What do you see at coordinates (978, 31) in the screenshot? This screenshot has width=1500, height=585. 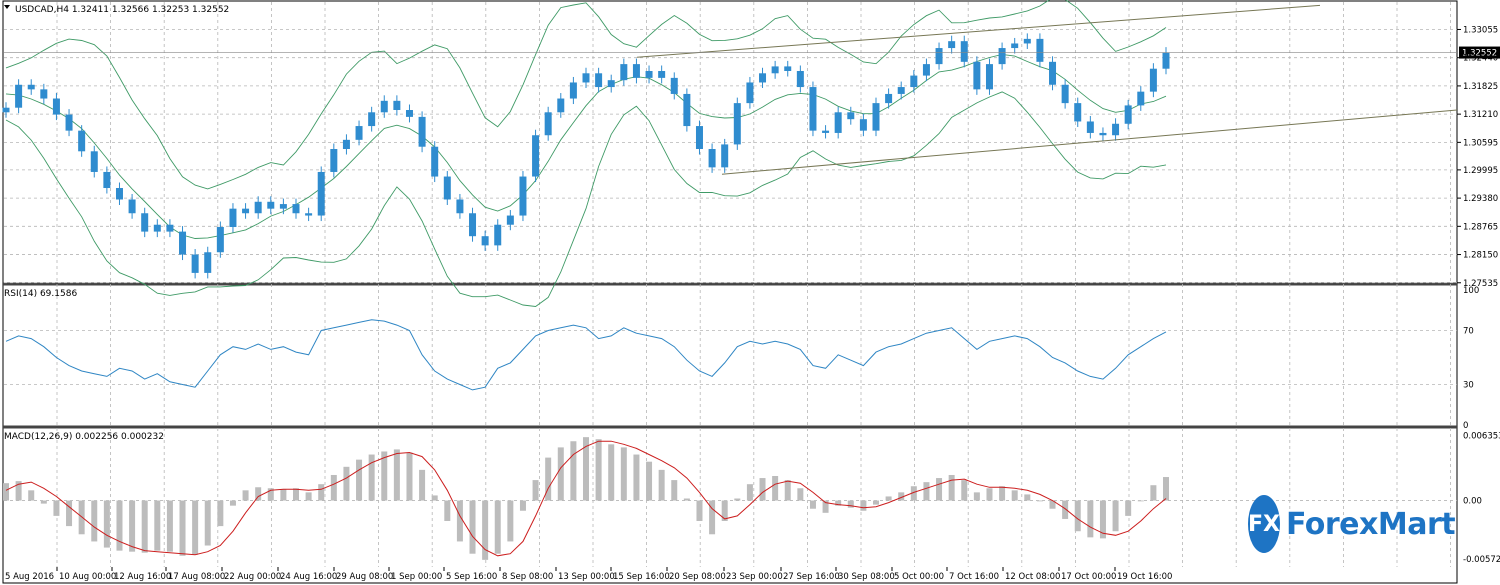 I see `channel-upper-trendline` at bounding box center [978, 31].